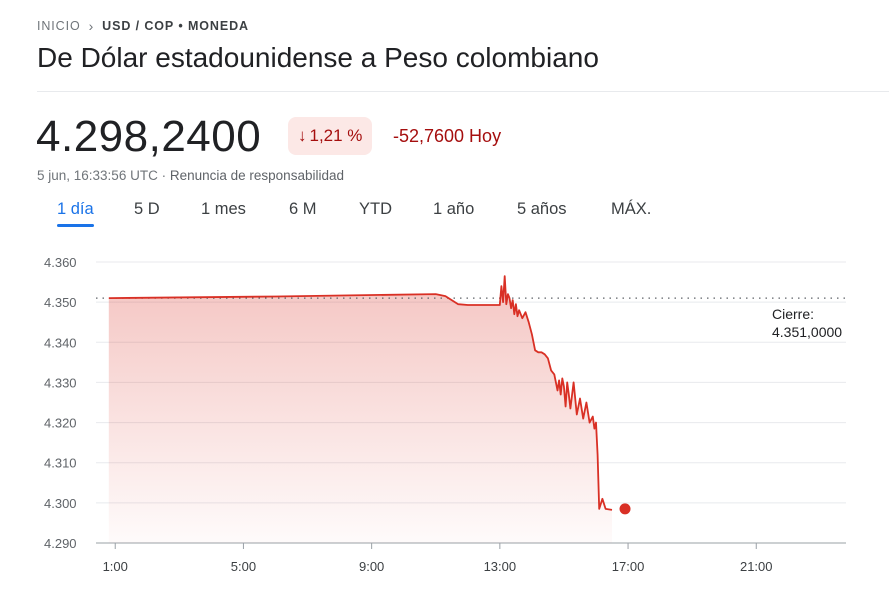 This screenshot has width=889, height=605. What do you see at coordinates (147, 209) in the screenshot?
I see `tab-5-days: 5 D` at bounding box center [147, 209].